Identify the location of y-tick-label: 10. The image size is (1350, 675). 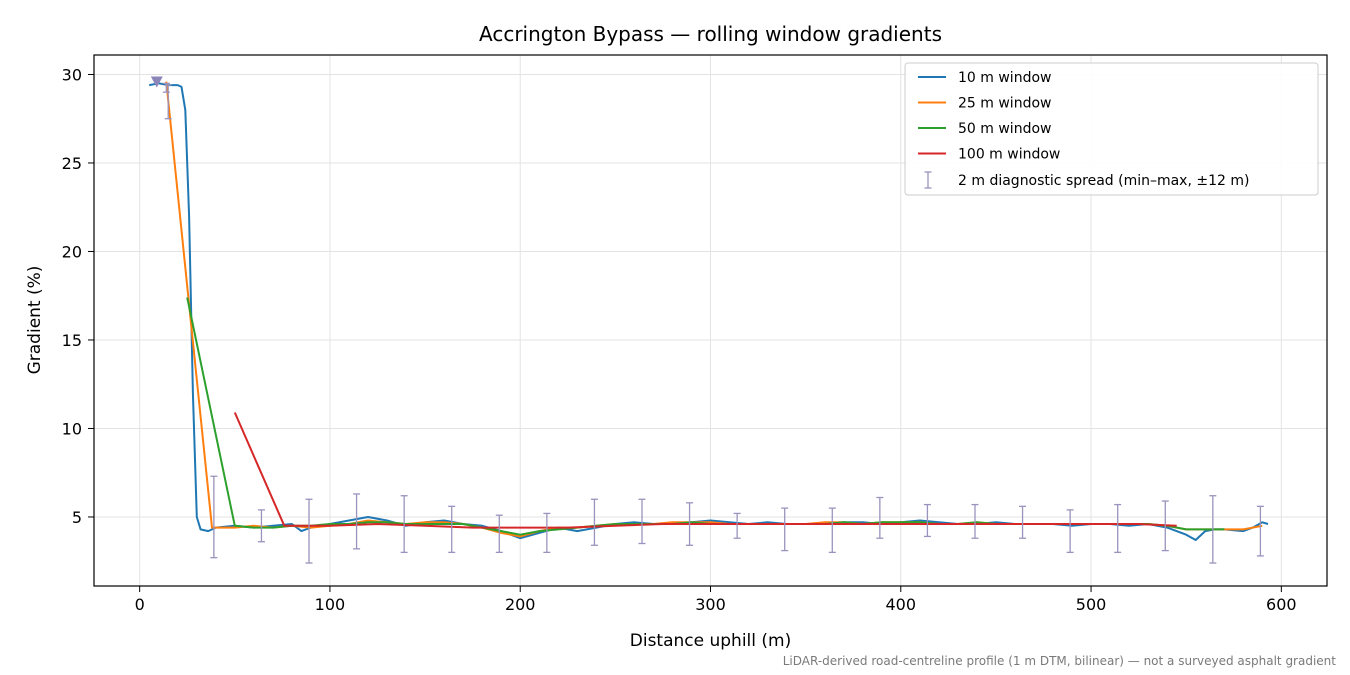
(72, 428).